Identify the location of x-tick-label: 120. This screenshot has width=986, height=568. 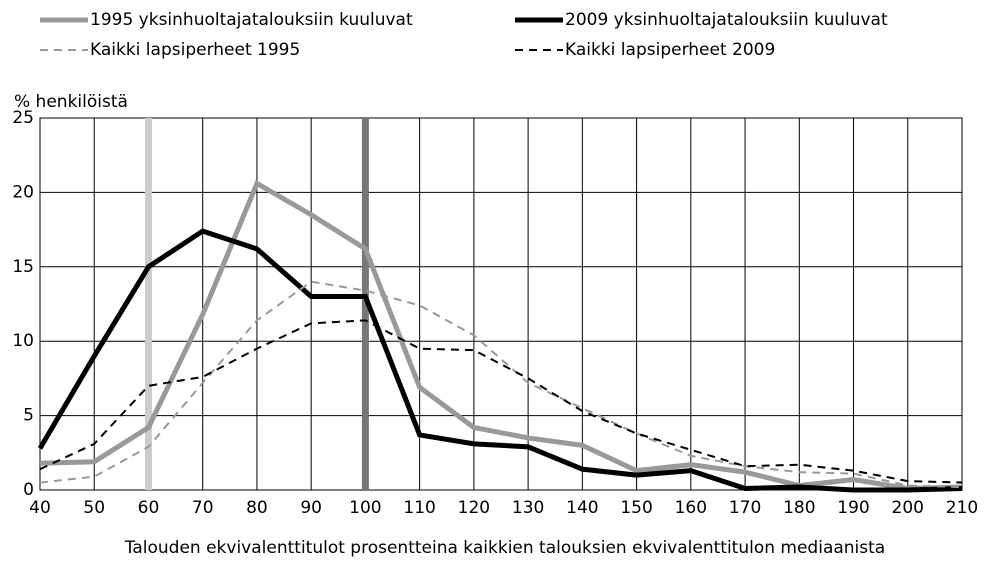
(474, 508).